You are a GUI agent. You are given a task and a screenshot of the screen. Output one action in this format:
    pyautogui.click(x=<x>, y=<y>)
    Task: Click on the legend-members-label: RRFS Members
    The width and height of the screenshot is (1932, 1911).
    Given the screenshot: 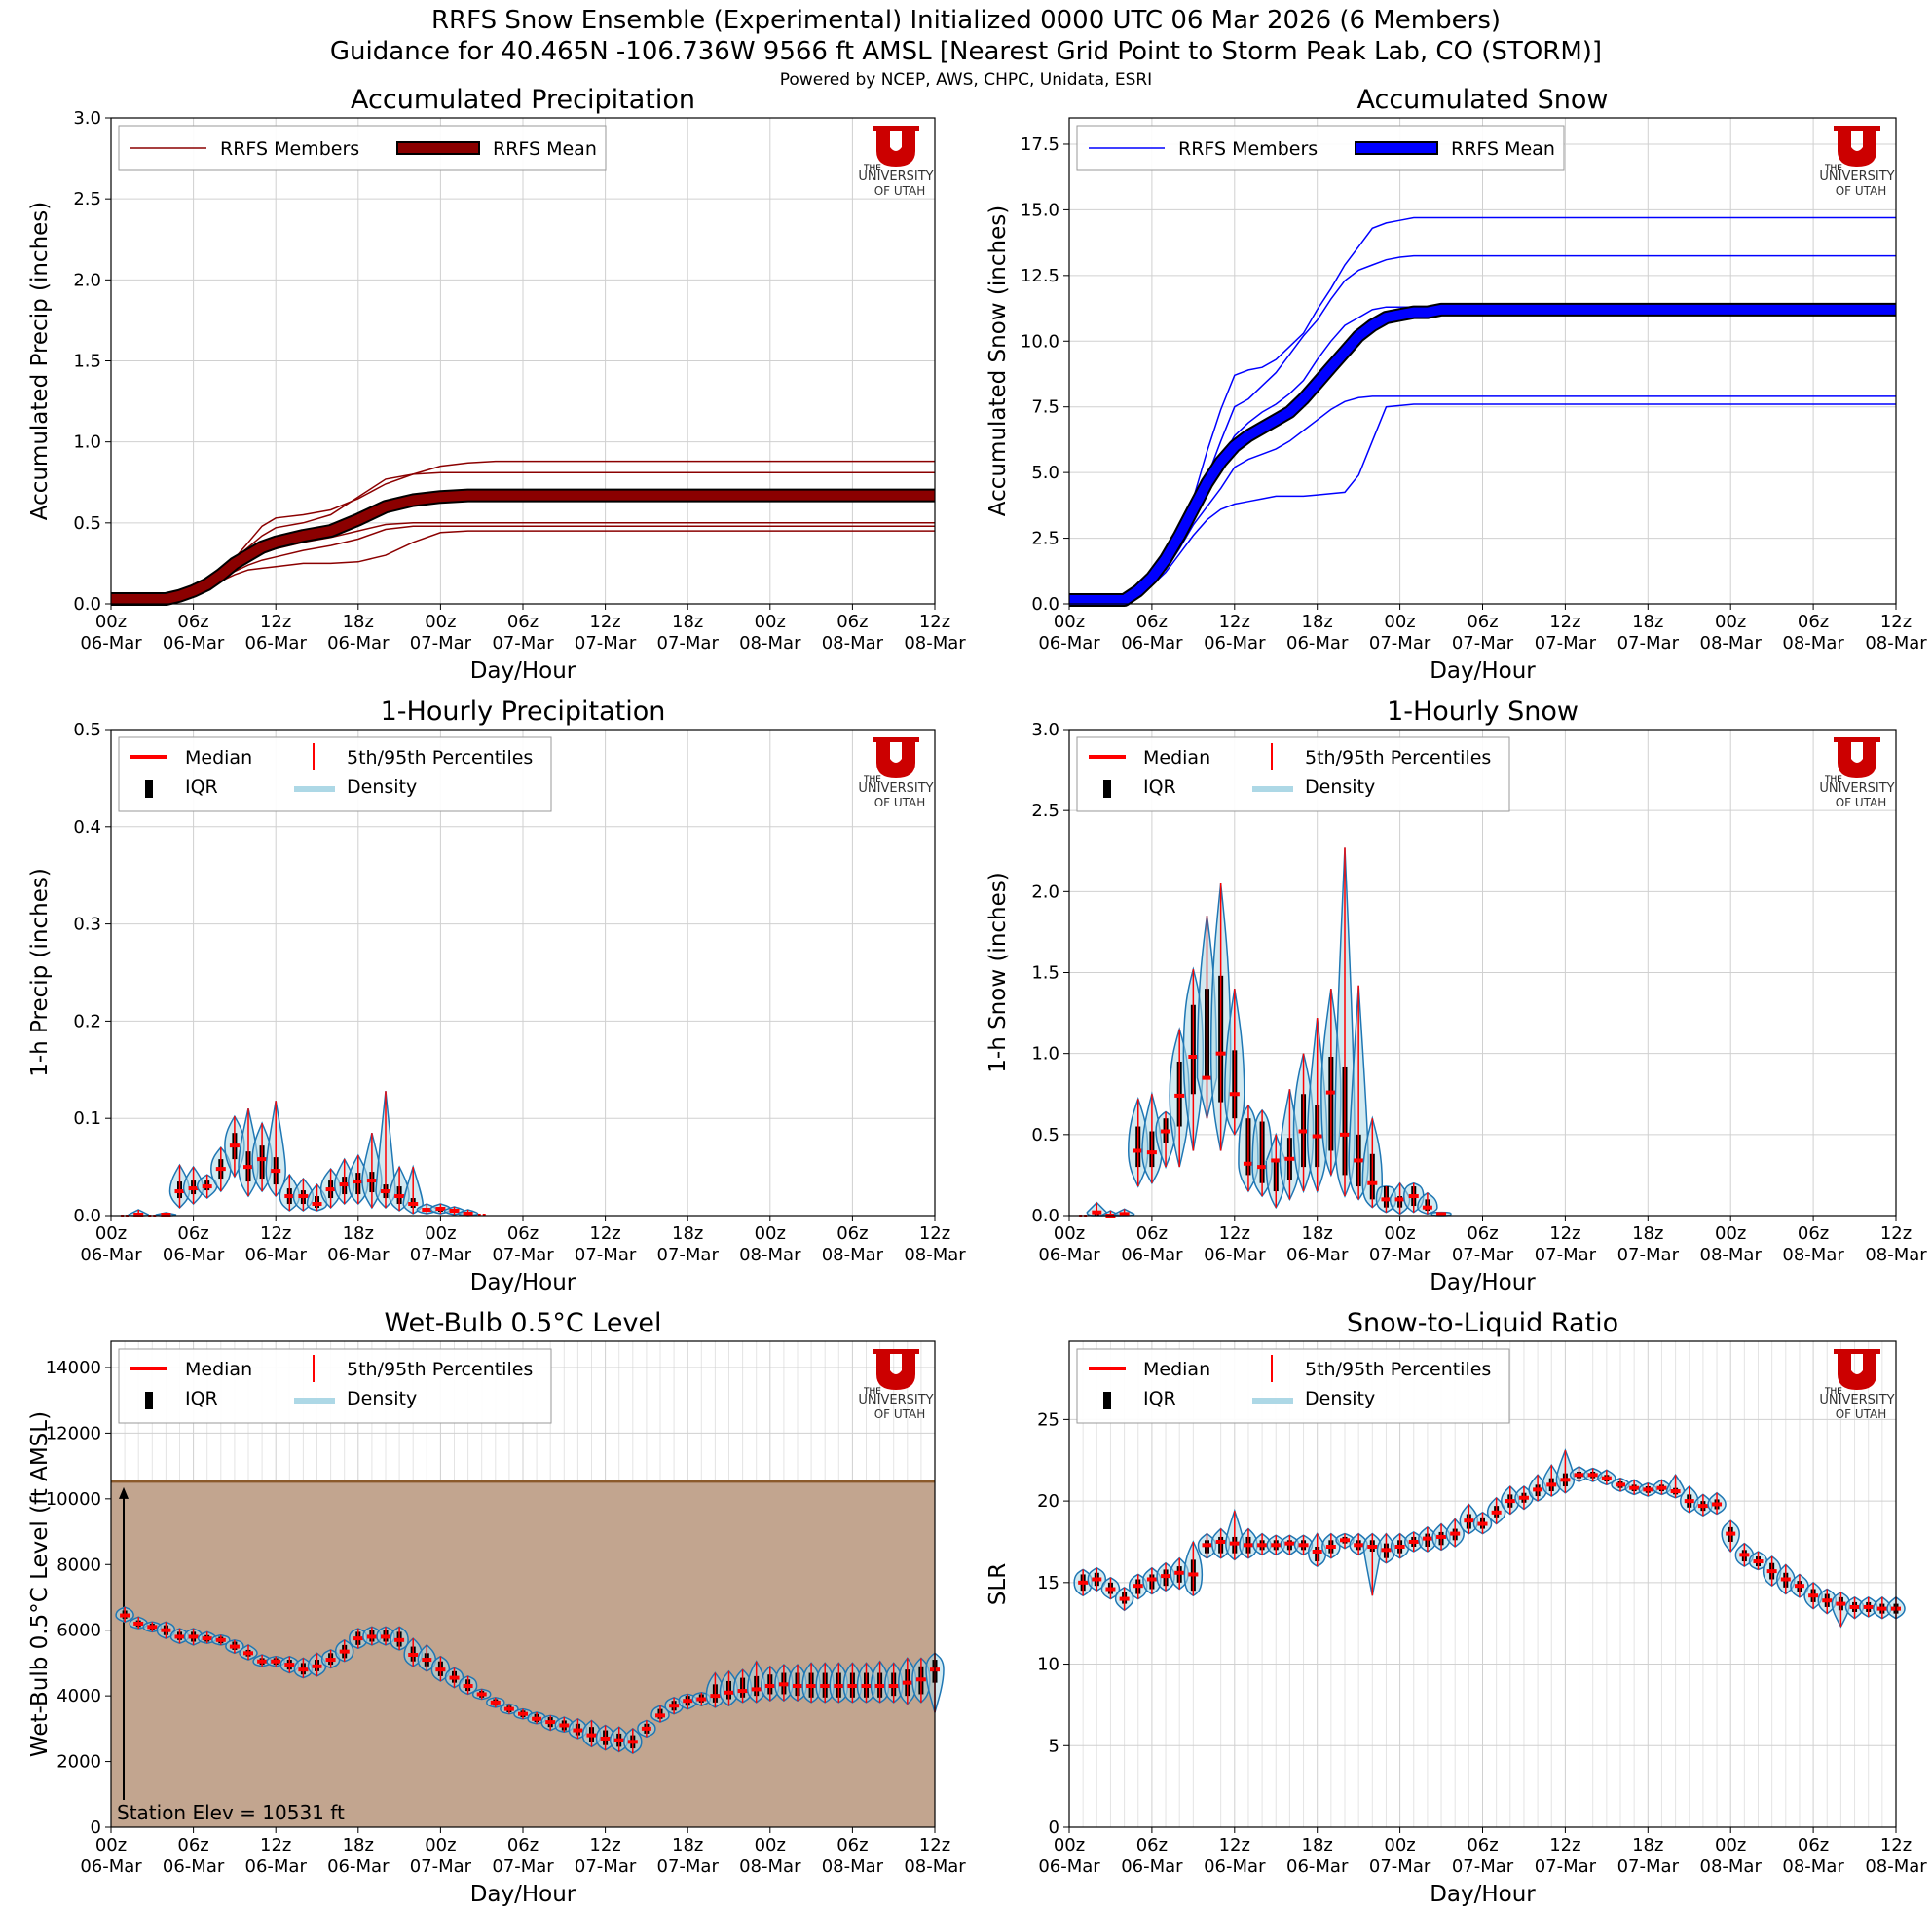 What is the action you would take?
    pyautogui.click(x=1248, y=149)
    